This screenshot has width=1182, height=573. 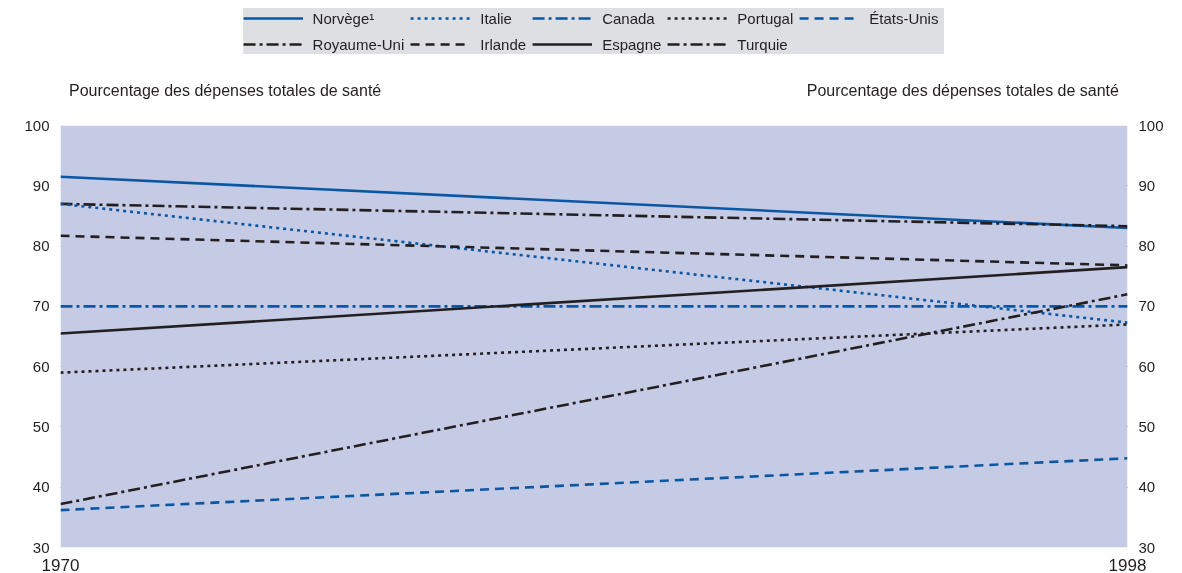 I want to click on y2-tick-label: 70, so click(x=1147, y=306).